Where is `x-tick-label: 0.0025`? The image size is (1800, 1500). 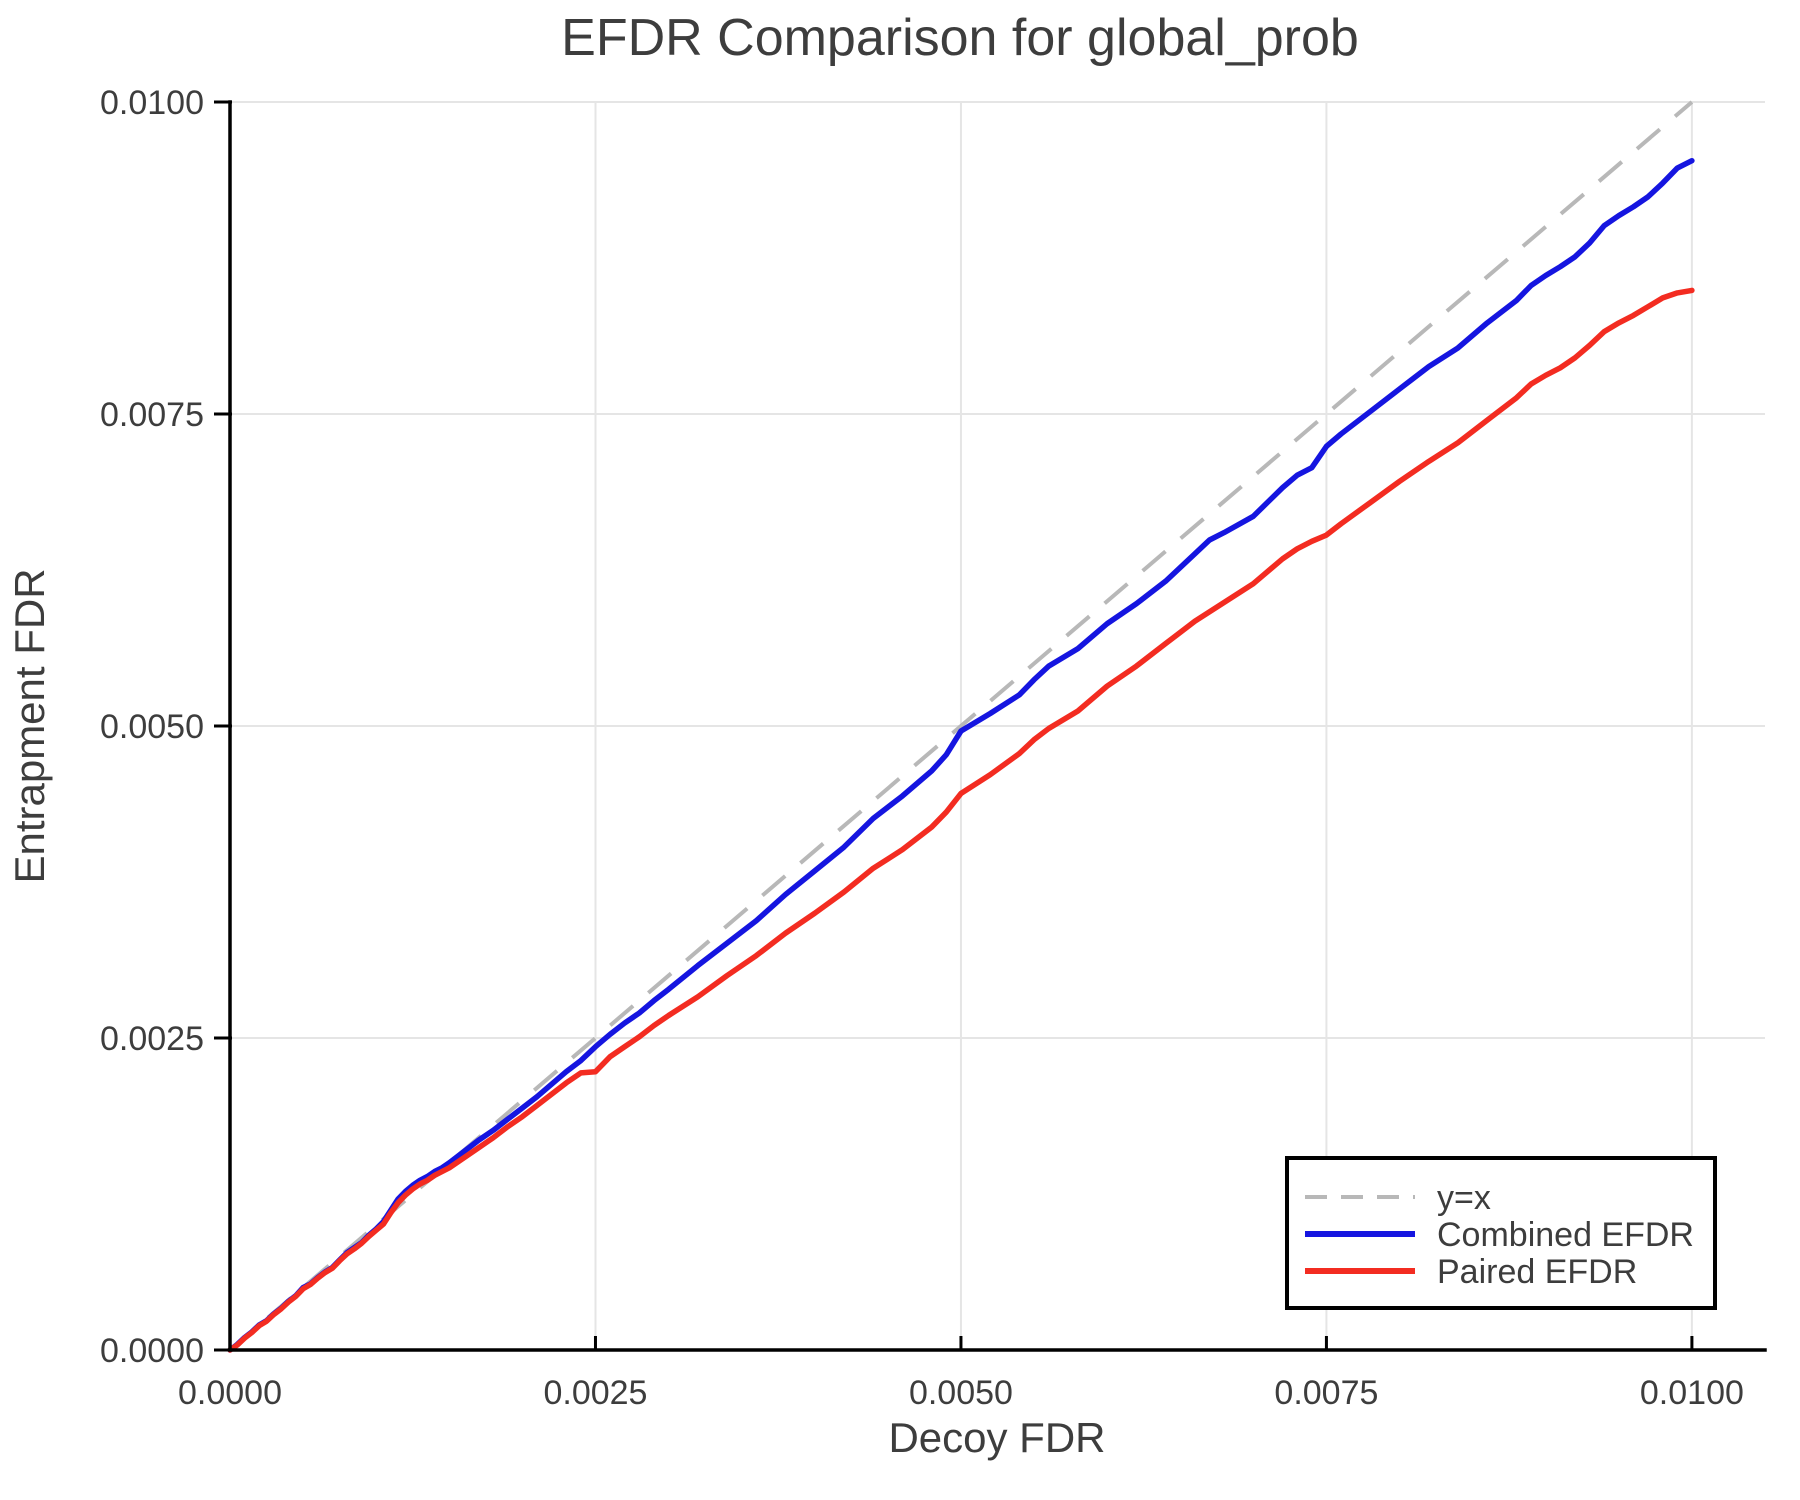
x-tick-label: 0.0025 is located at coordinates (595, 1393).